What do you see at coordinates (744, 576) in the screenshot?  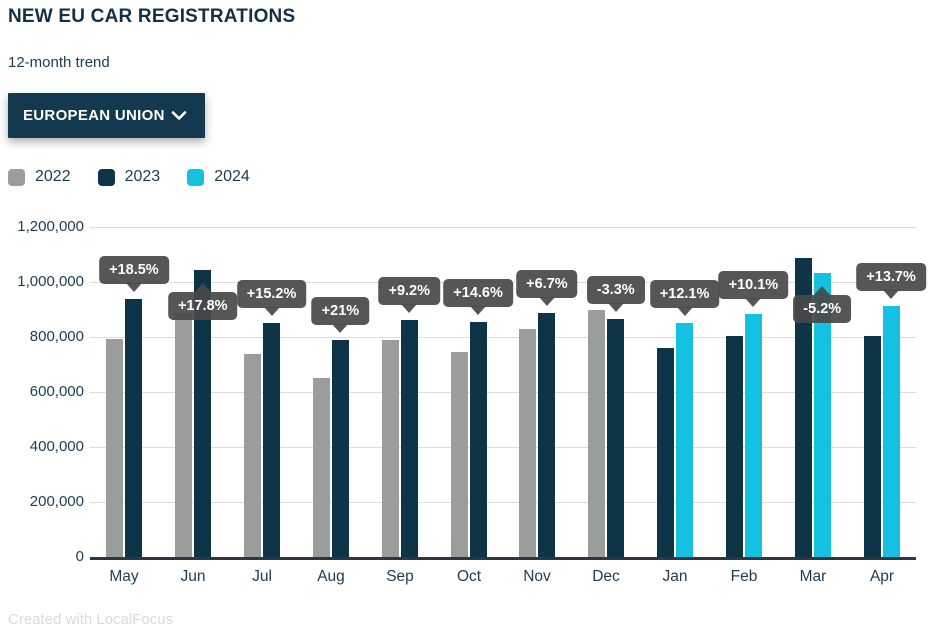 I see `x-axis-label: Feb` at bounding box center [744, 576].